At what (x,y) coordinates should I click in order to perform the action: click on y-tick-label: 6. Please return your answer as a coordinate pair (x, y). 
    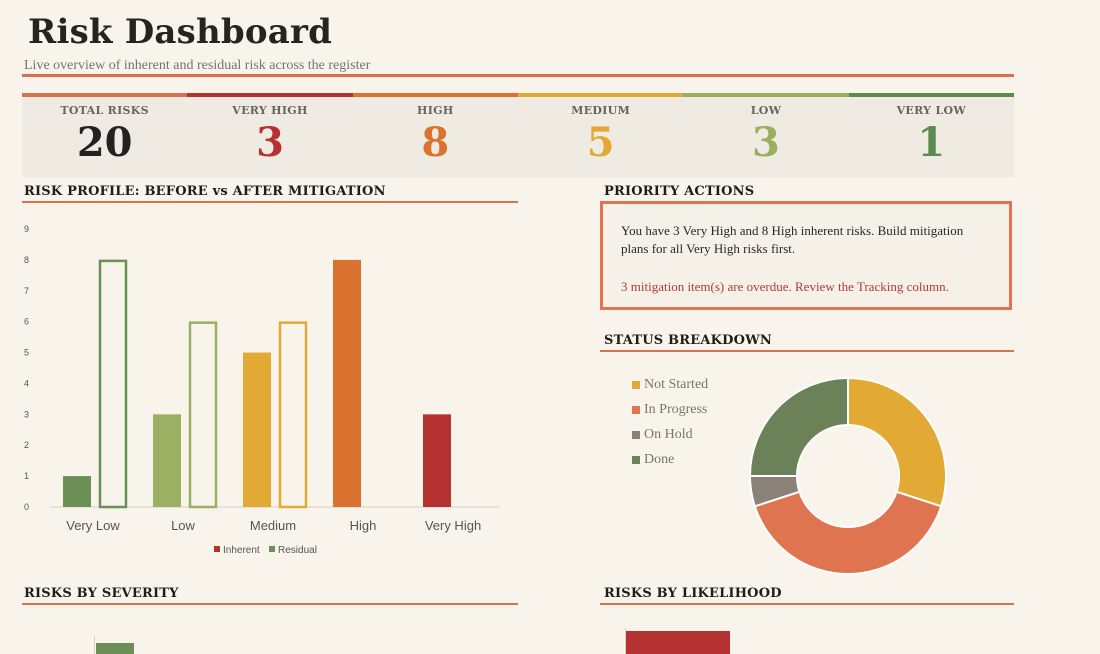
    Looking at the image, I should click on (26, 322).